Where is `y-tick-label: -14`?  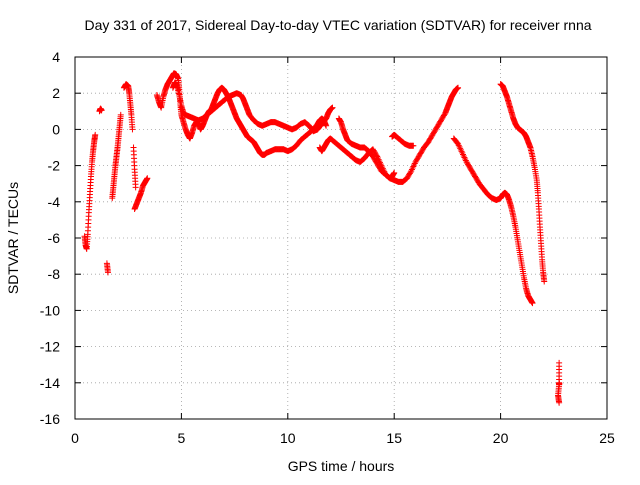 y-tick-label: -14 is located at coordinates (50, 383).